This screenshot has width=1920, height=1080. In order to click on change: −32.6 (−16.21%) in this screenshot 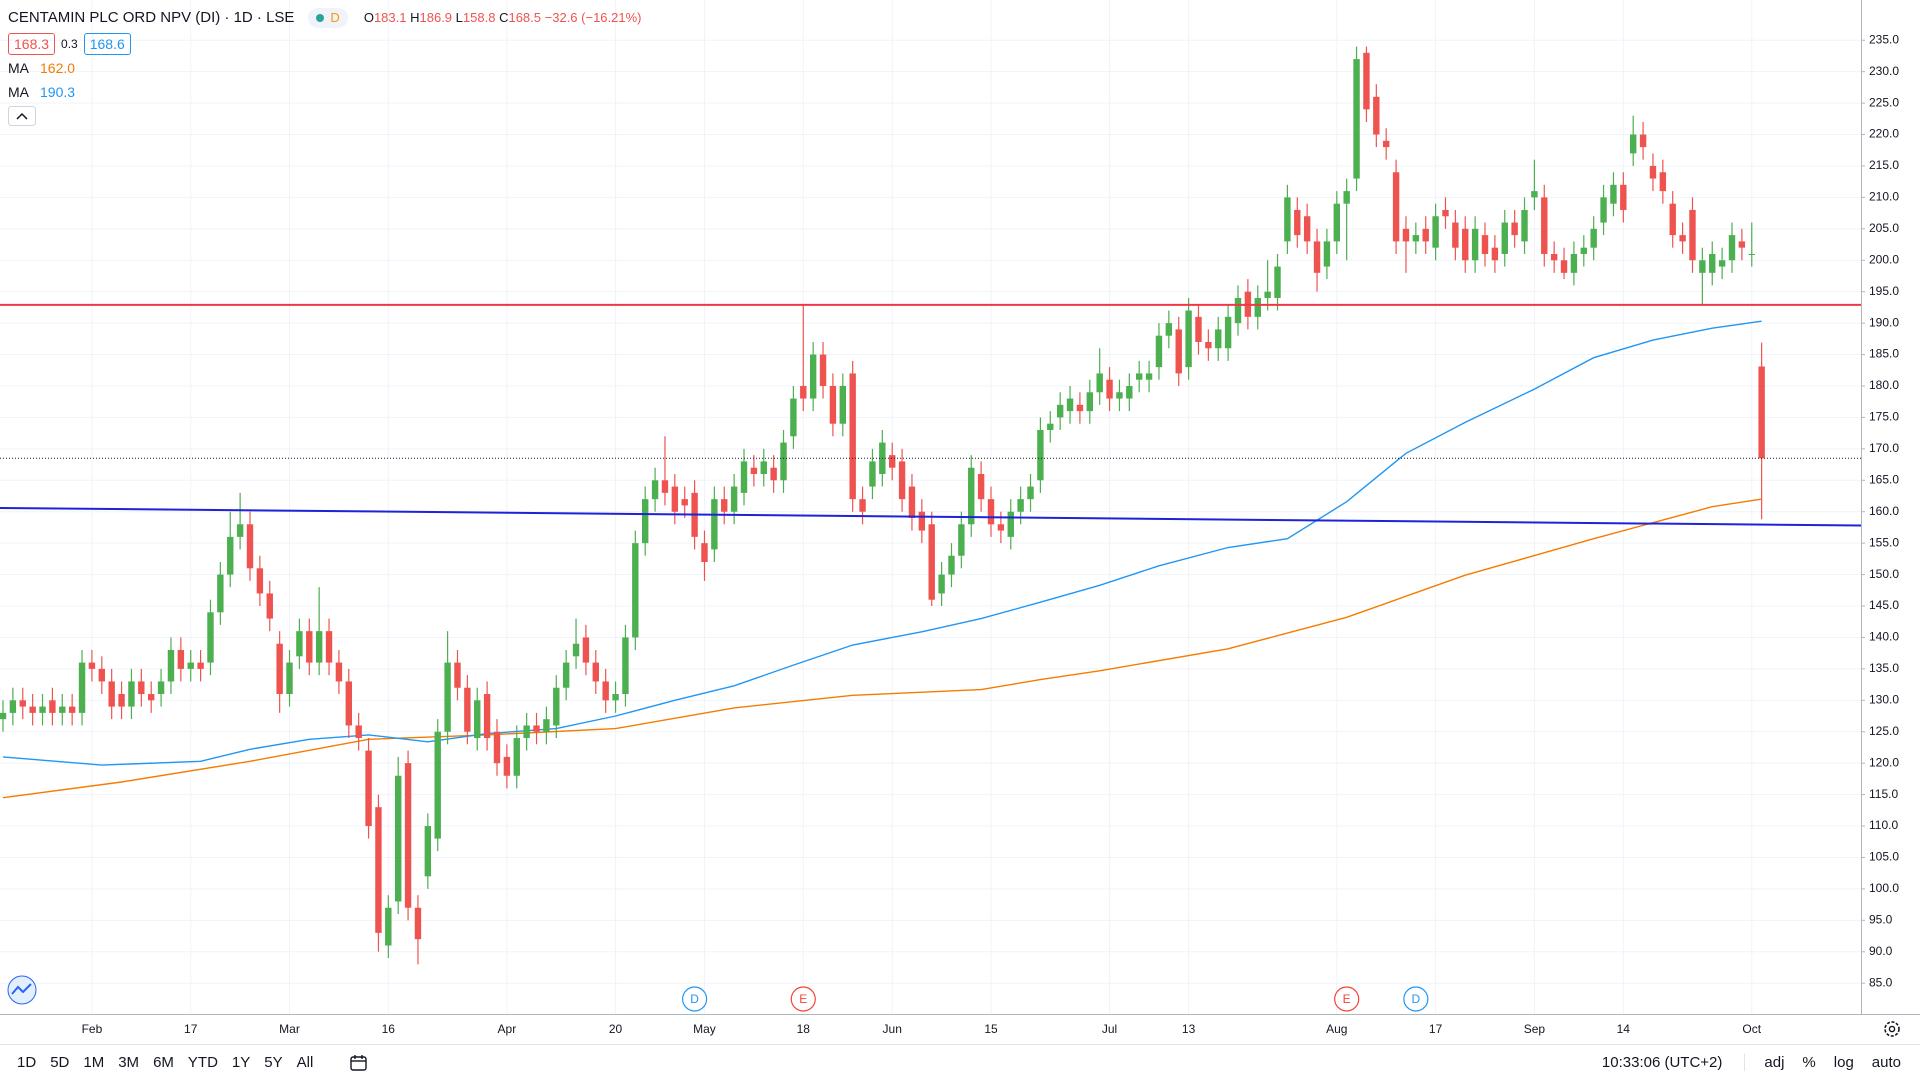, I will do `click(593, 17)`.